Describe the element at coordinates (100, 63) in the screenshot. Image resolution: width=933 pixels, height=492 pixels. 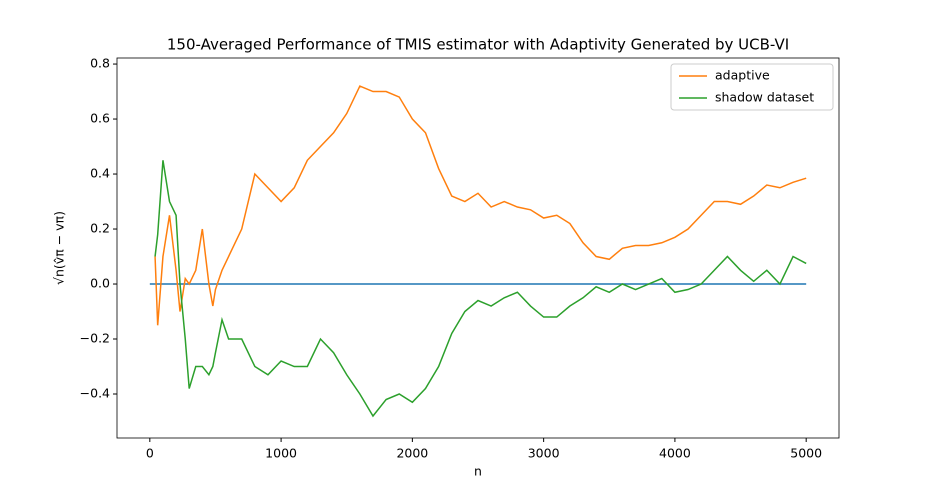
I see `y-tick-label: 0.8` at that location.